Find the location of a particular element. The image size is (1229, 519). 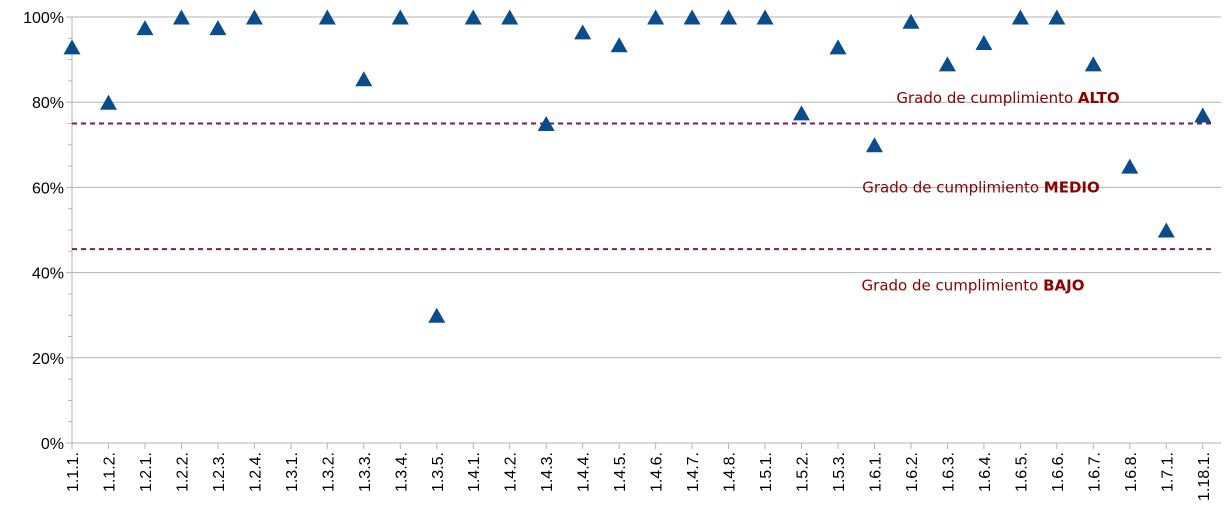

x-tick-label: 1.5.3. is located at coordinates (839, 472).